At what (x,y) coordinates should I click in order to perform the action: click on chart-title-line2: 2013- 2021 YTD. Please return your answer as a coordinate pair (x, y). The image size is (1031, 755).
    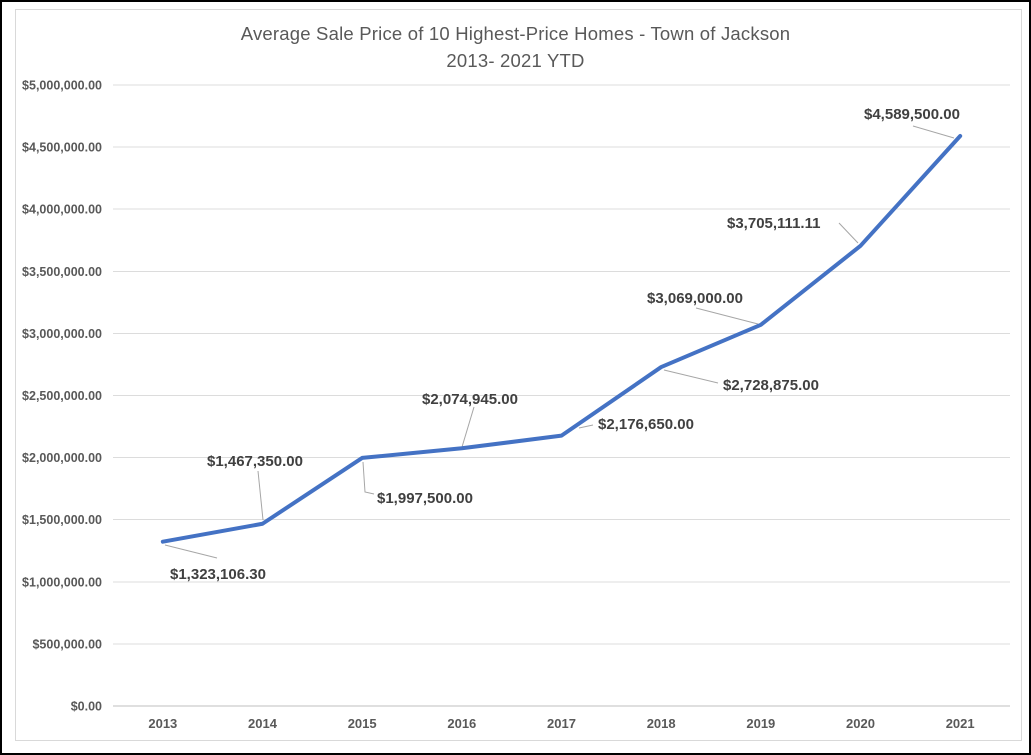
    Looking at the image, I should click on (515, 60).